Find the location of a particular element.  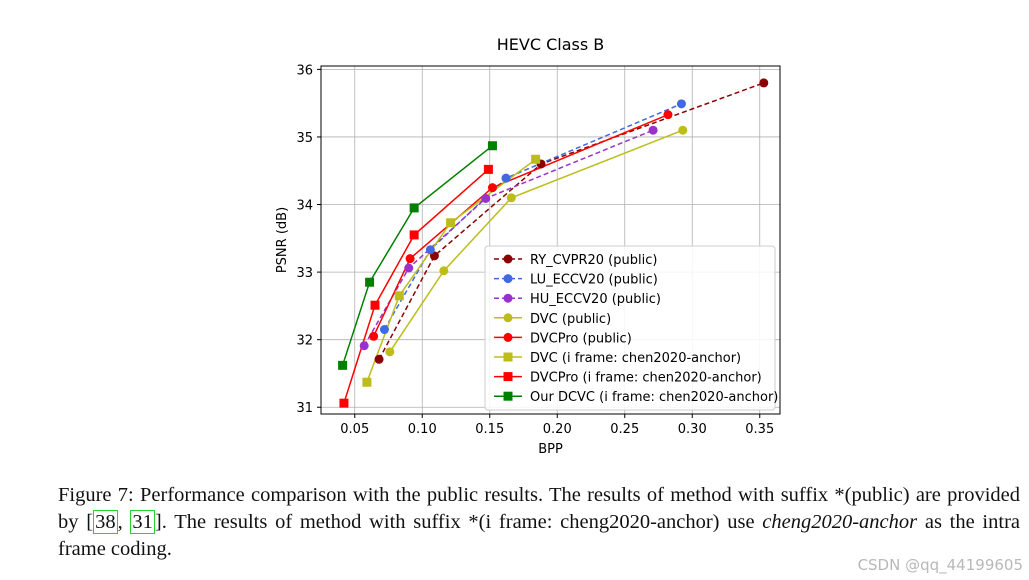

x-axis-label: BPP is located at coordinates (550, 449).